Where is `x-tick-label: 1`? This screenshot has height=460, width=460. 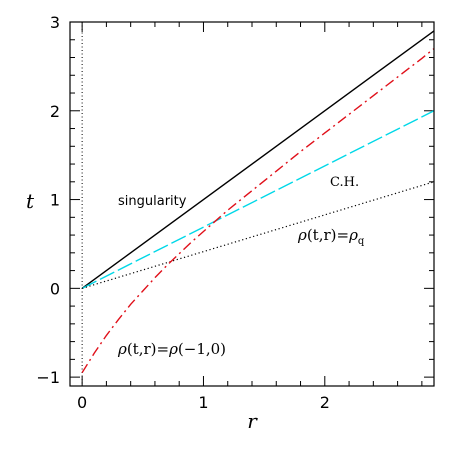 x-tick-label: 1 is located at coordinates (203, 402).